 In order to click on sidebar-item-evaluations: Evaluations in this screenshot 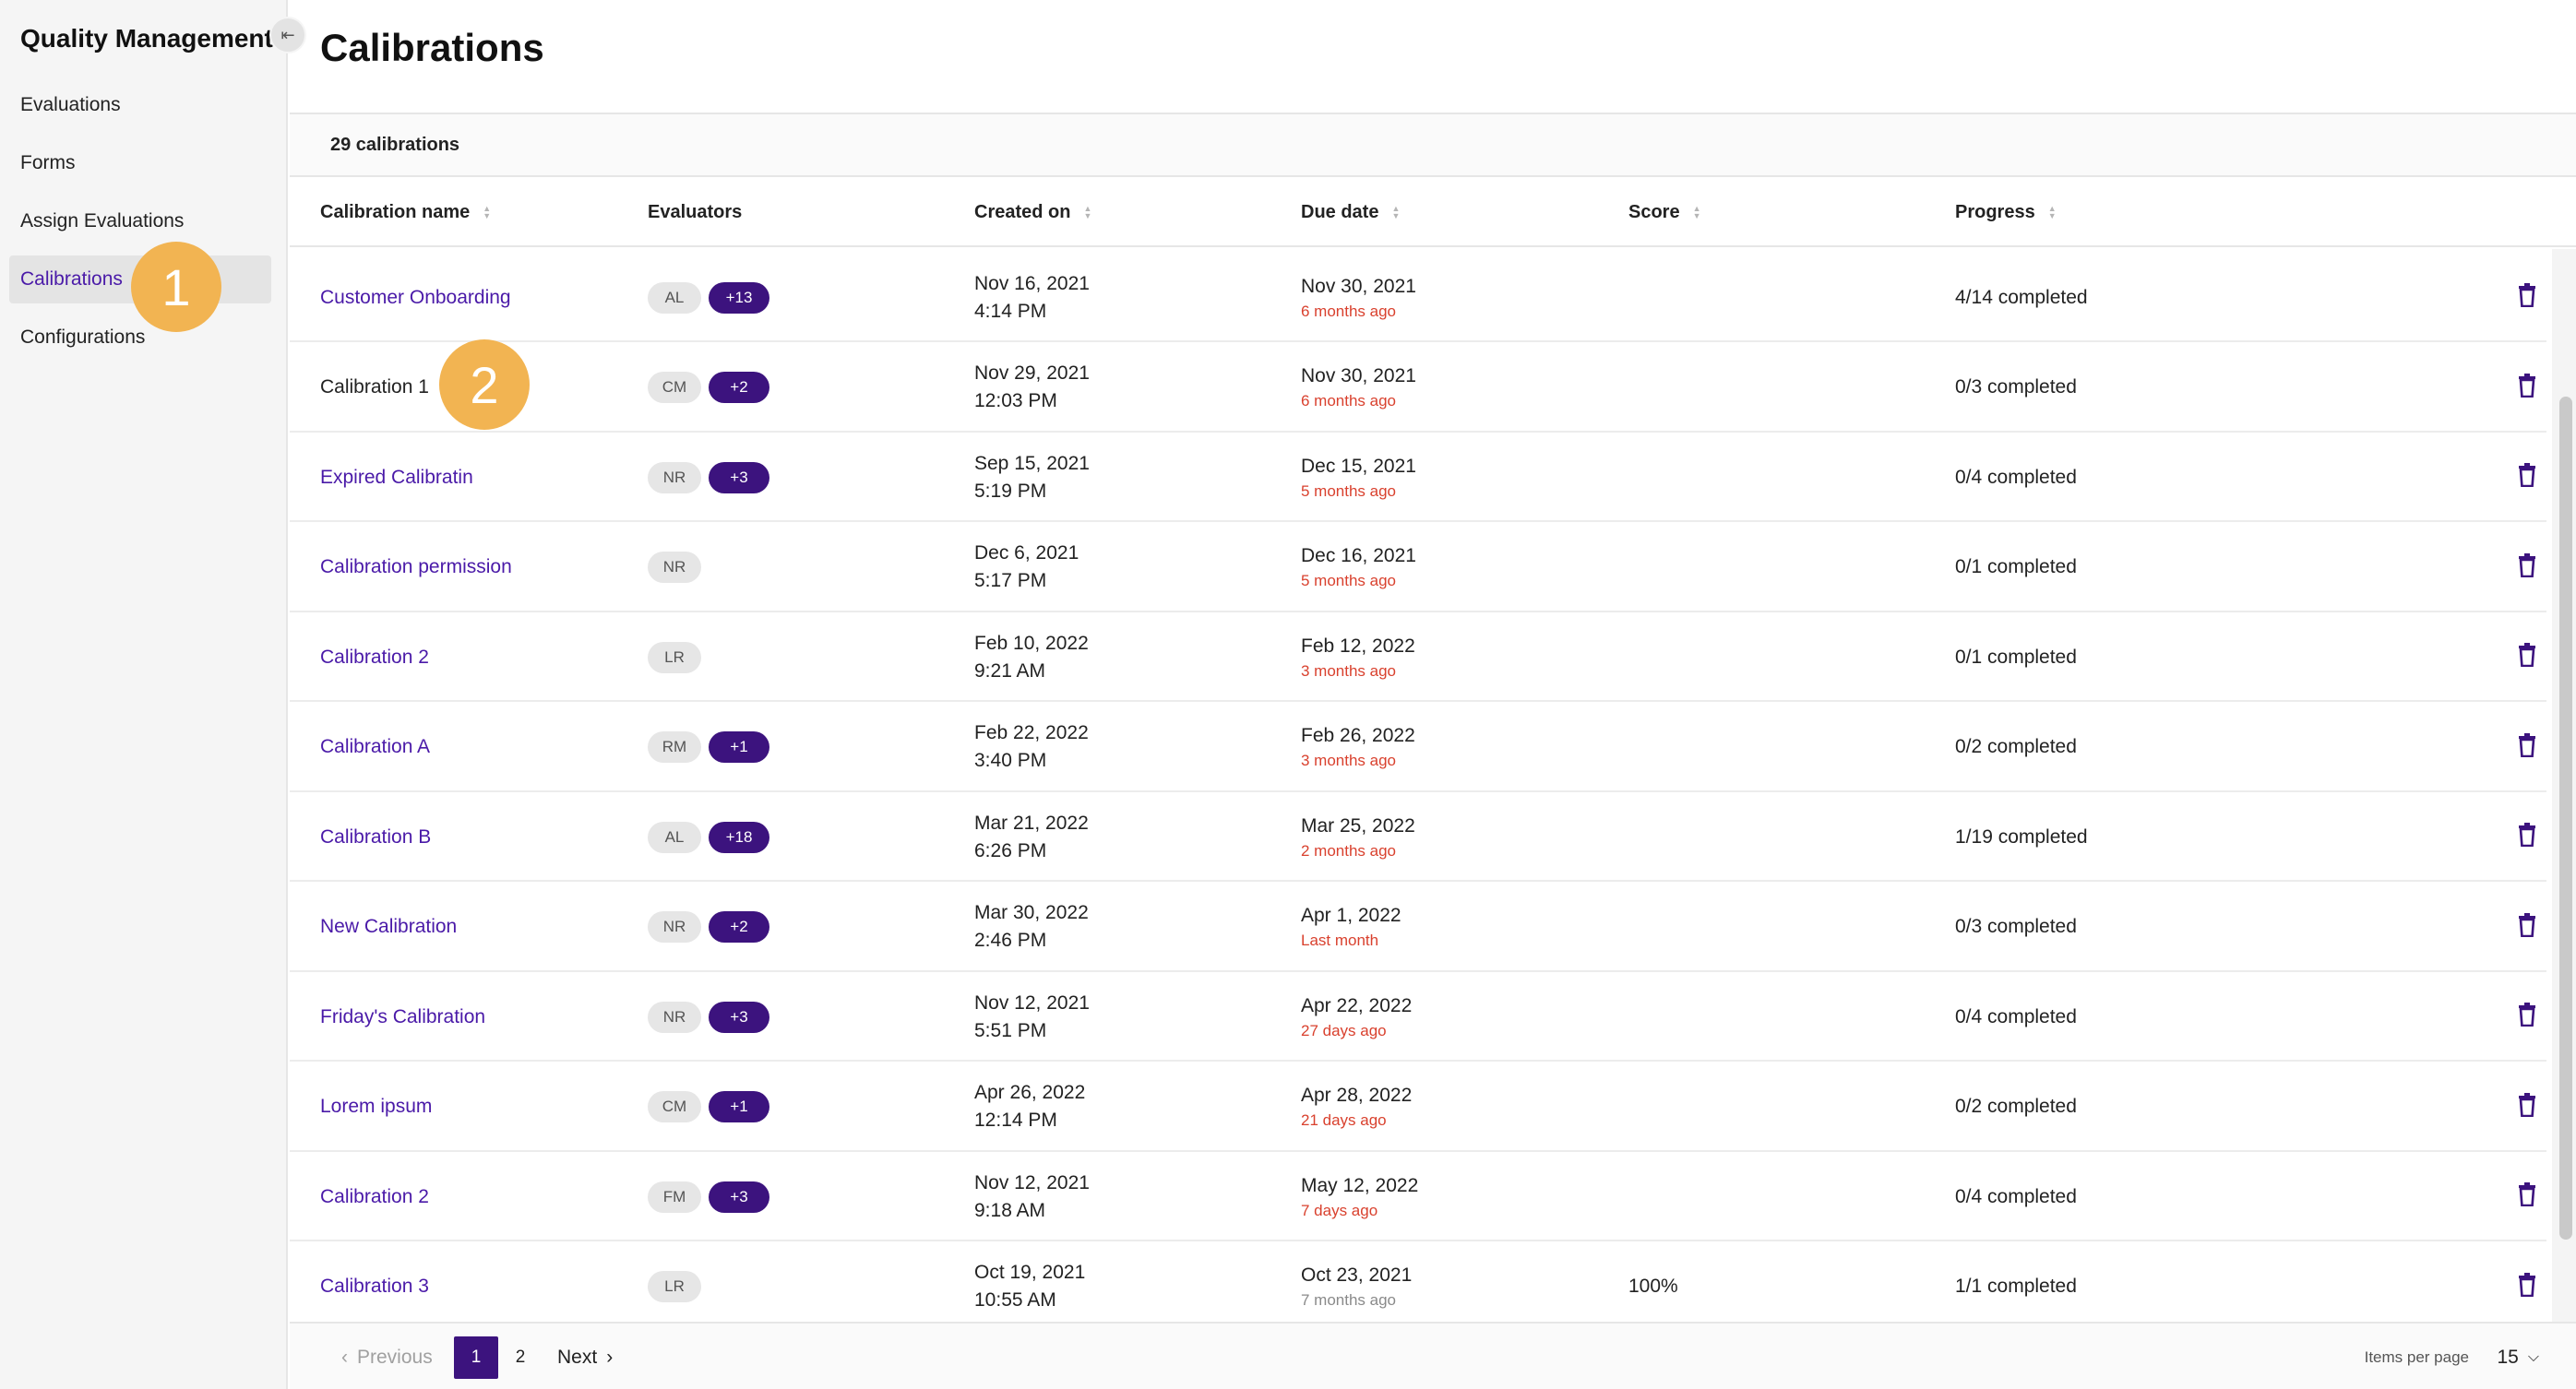, I will do `click(70, 104)`.